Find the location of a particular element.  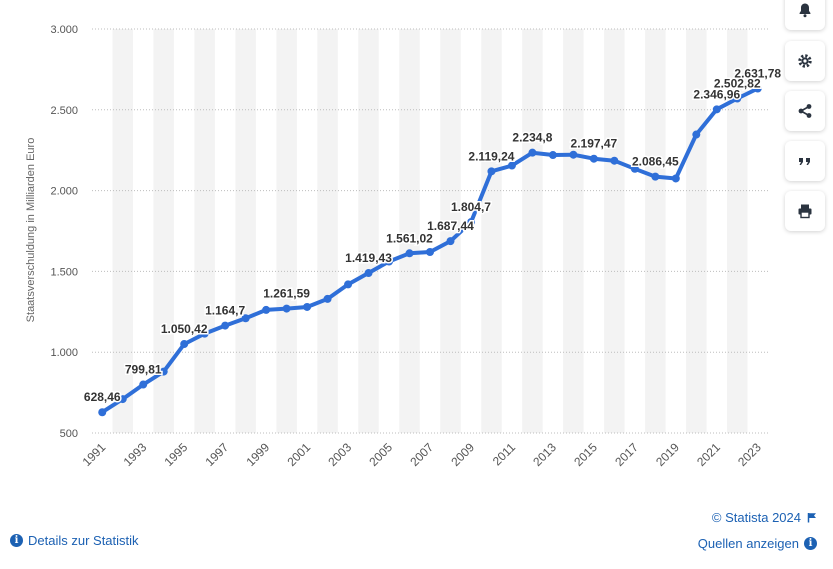

share-button is located at coordinates (805, 111).